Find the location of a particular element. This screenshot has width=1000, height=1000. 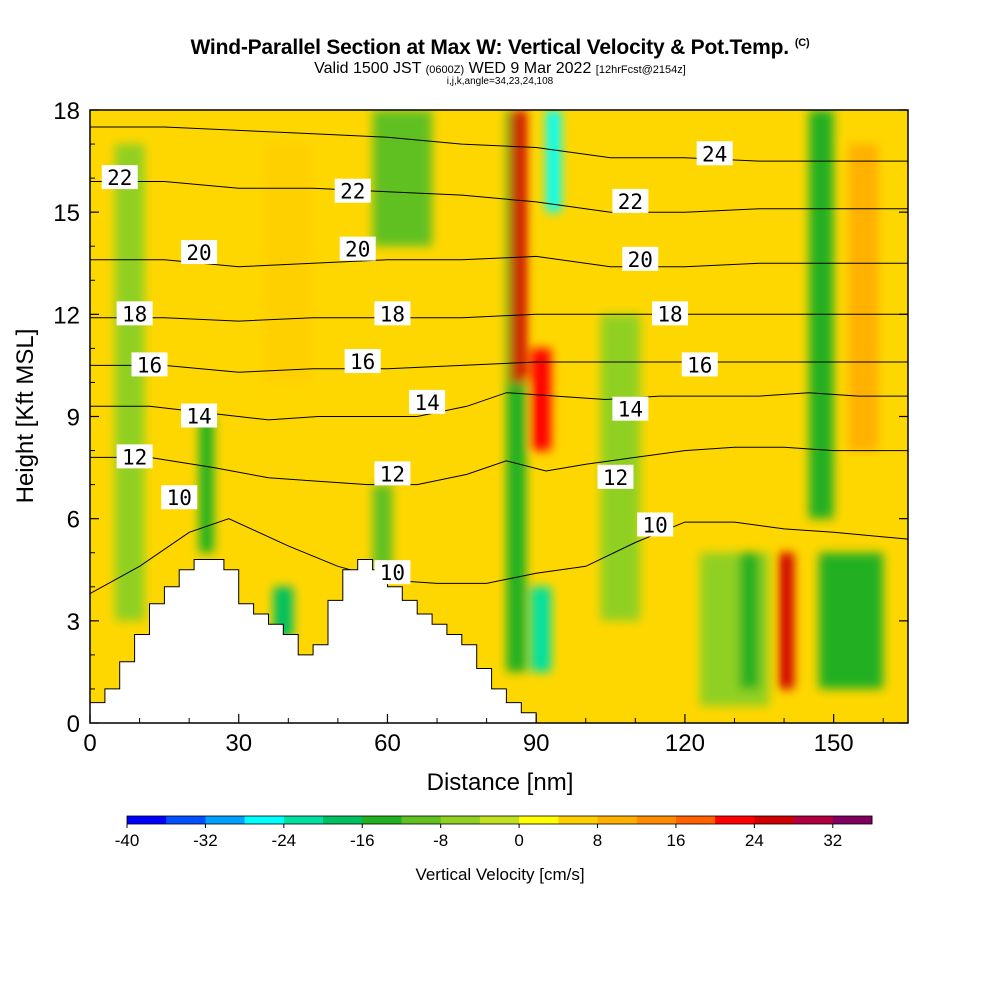

terrain is located at coordinates (313, 641).